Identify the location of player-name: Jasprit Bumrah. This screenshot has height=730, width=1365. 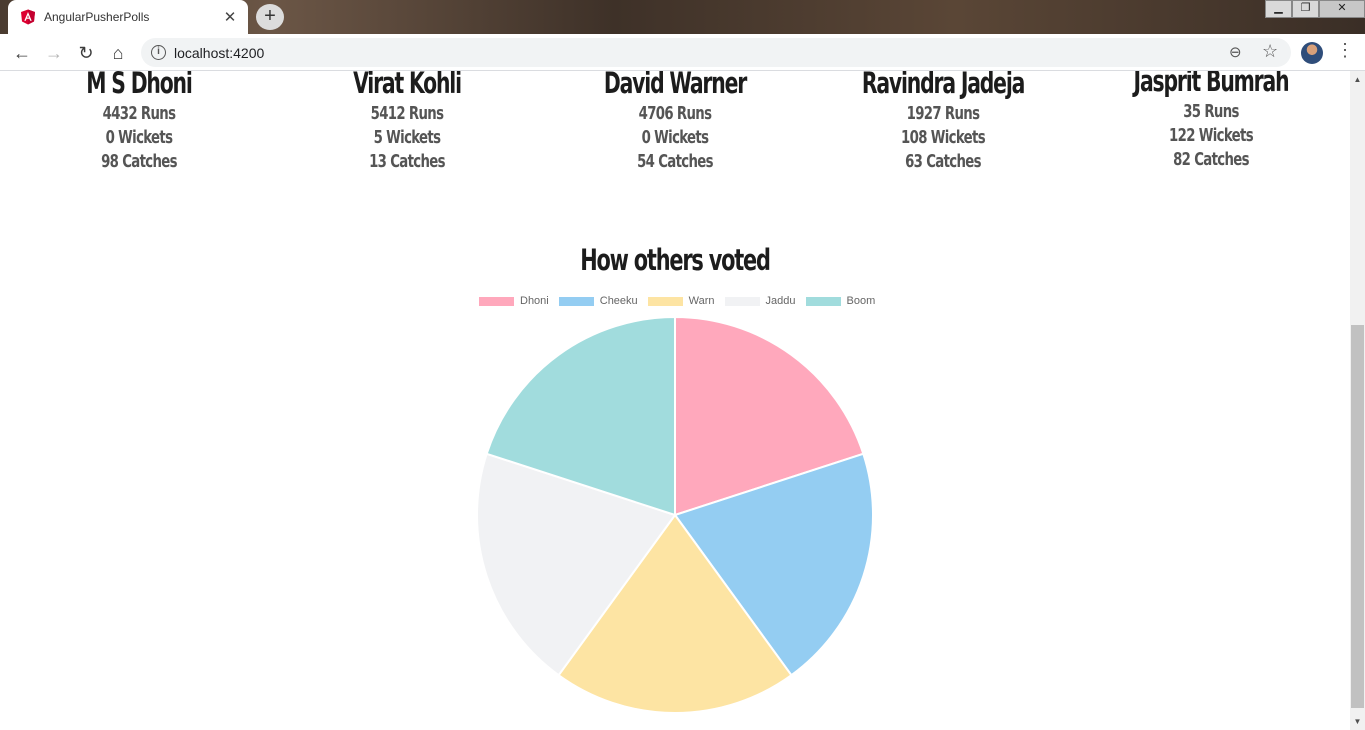
(1211, 84).